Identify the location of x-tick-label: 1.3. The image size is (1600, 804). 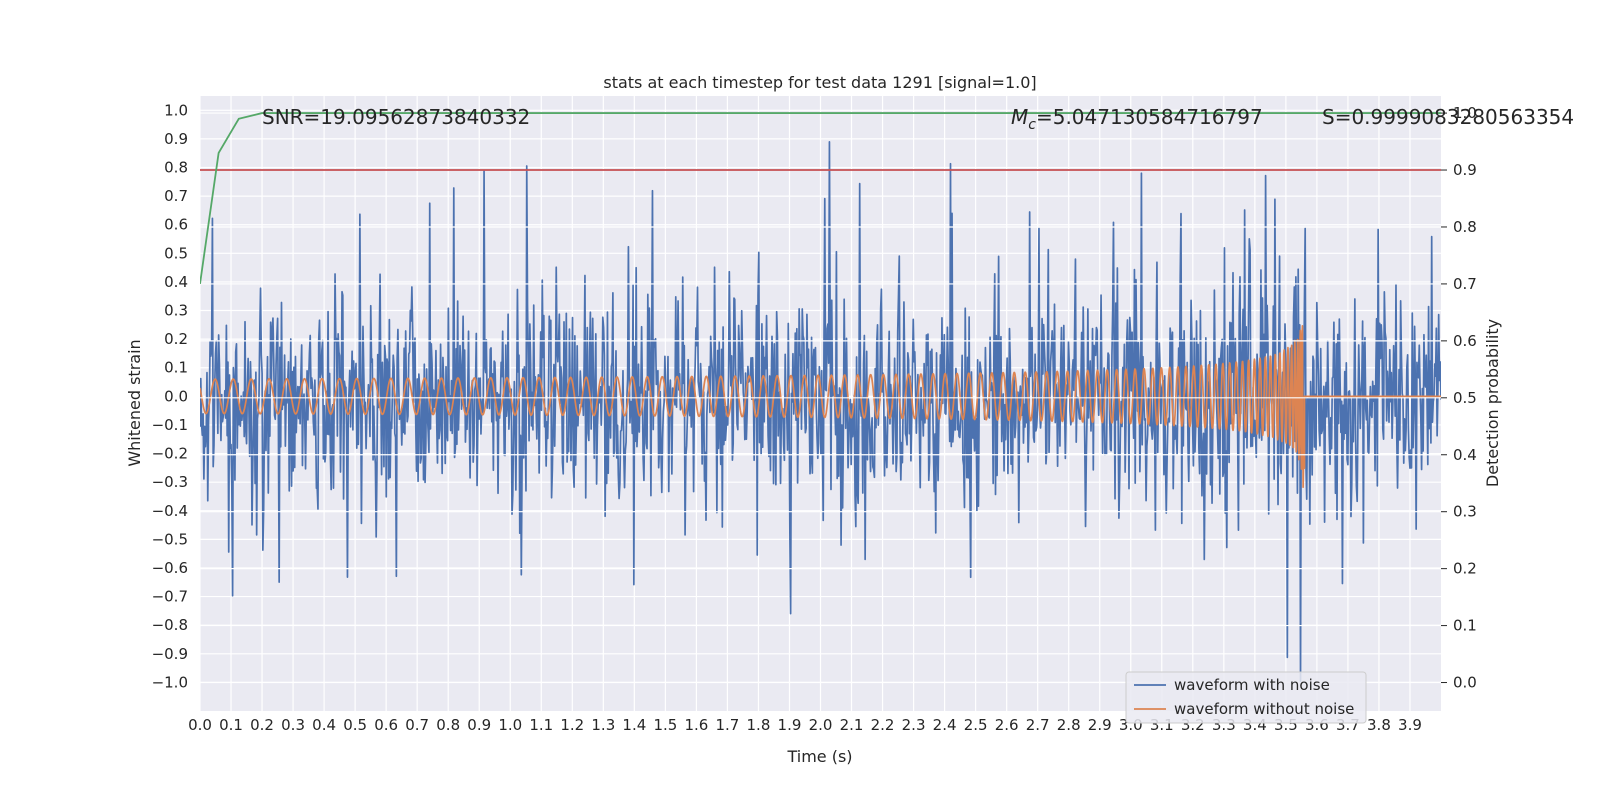
(603, 725).